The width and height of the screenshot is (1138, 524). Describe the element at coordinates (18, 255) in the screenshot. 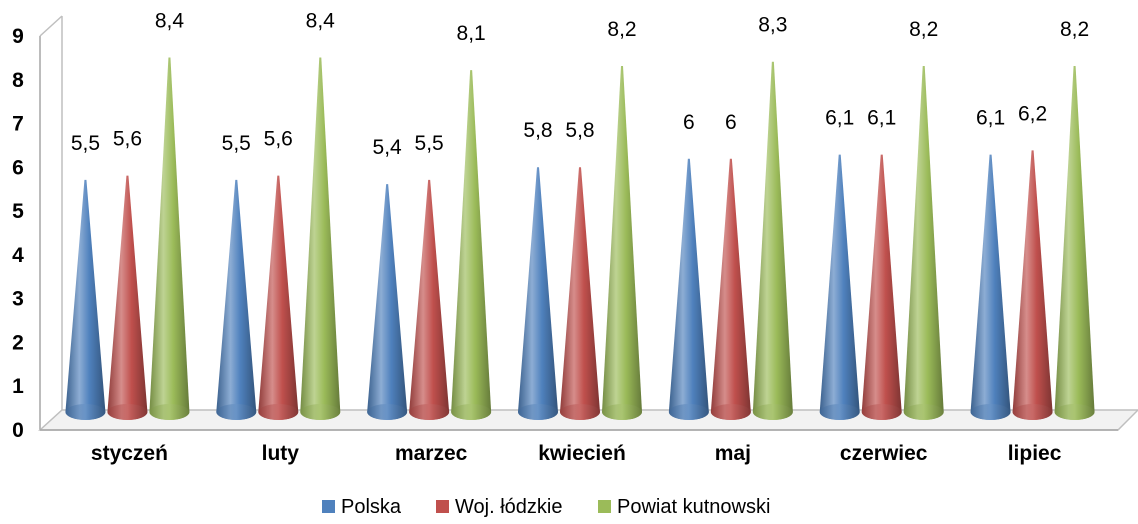

I see `y-tick-label: 4` at that location.